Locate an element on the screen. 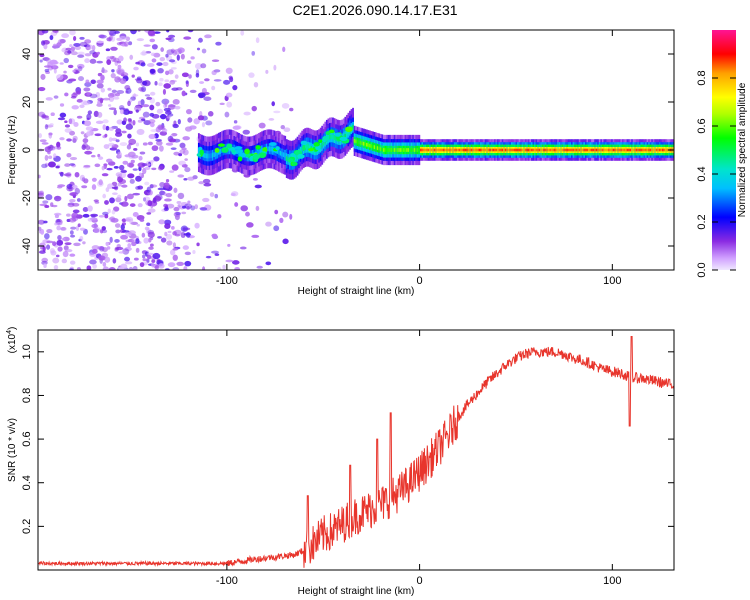 This screenshot has height=600, width=750. y-tick-label: 0 is located at coordinates (27, 150).